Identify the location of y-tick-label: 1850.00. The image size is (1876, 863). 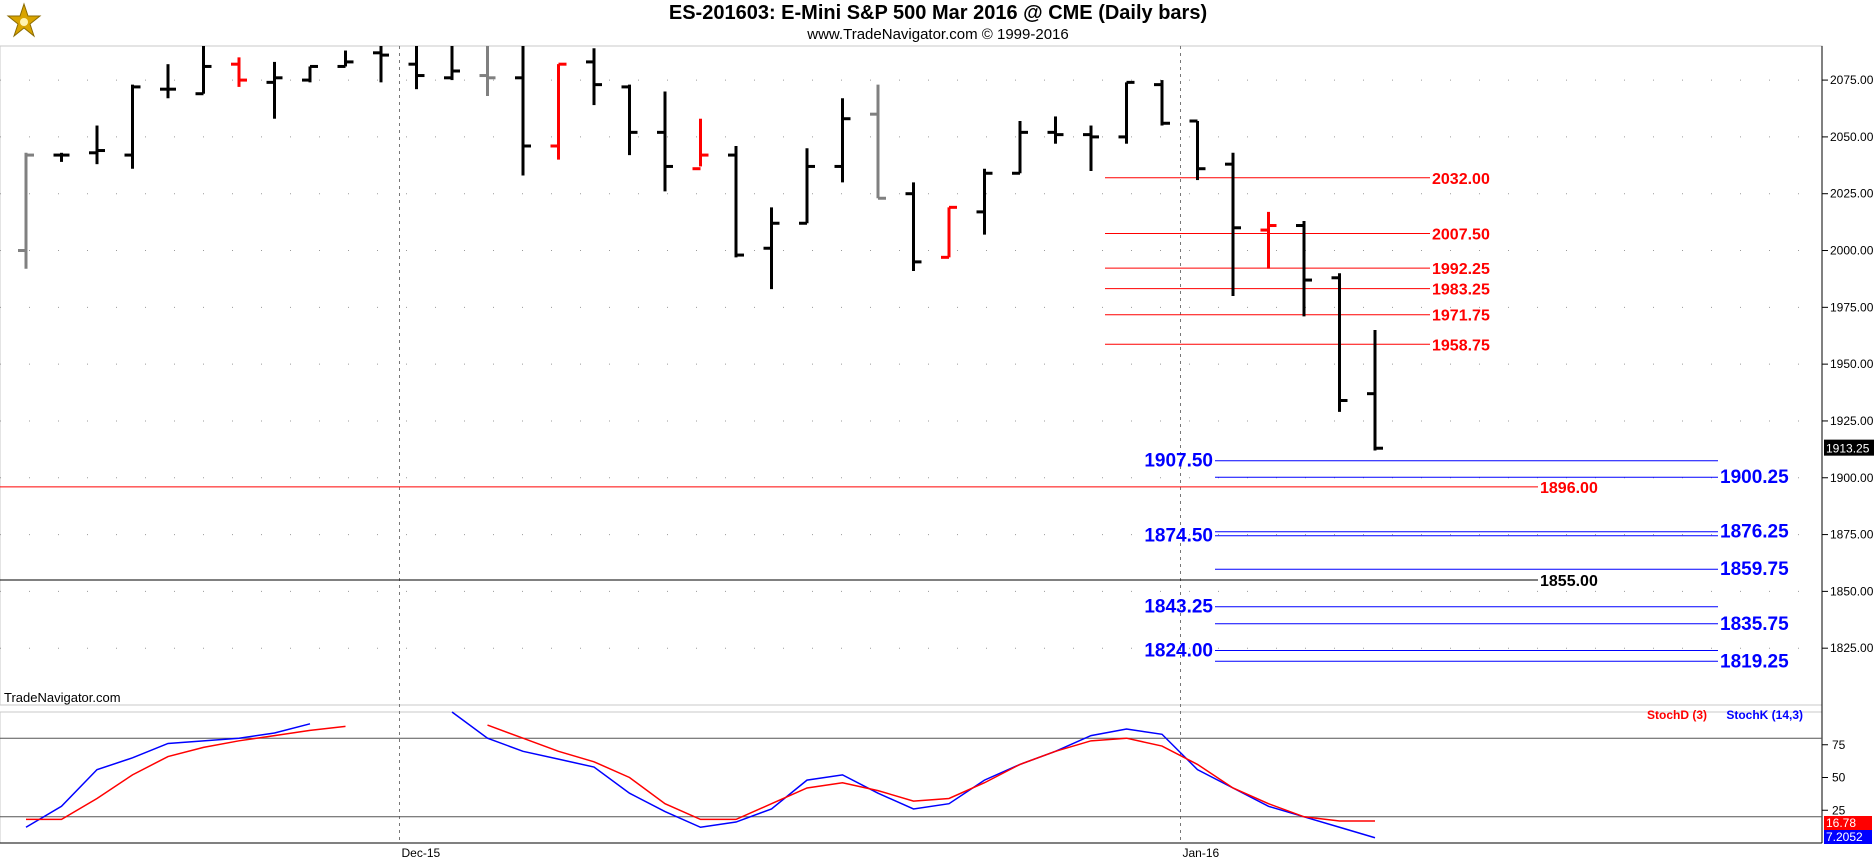
(1852, 591).